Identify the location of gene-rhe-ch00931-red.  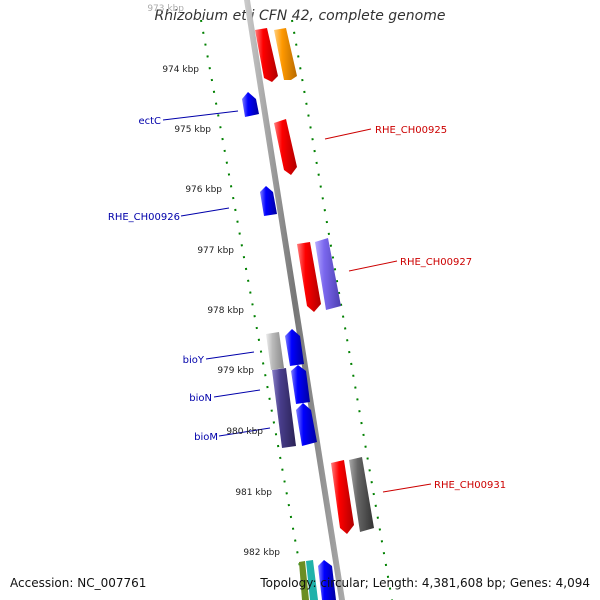
(342, 497).